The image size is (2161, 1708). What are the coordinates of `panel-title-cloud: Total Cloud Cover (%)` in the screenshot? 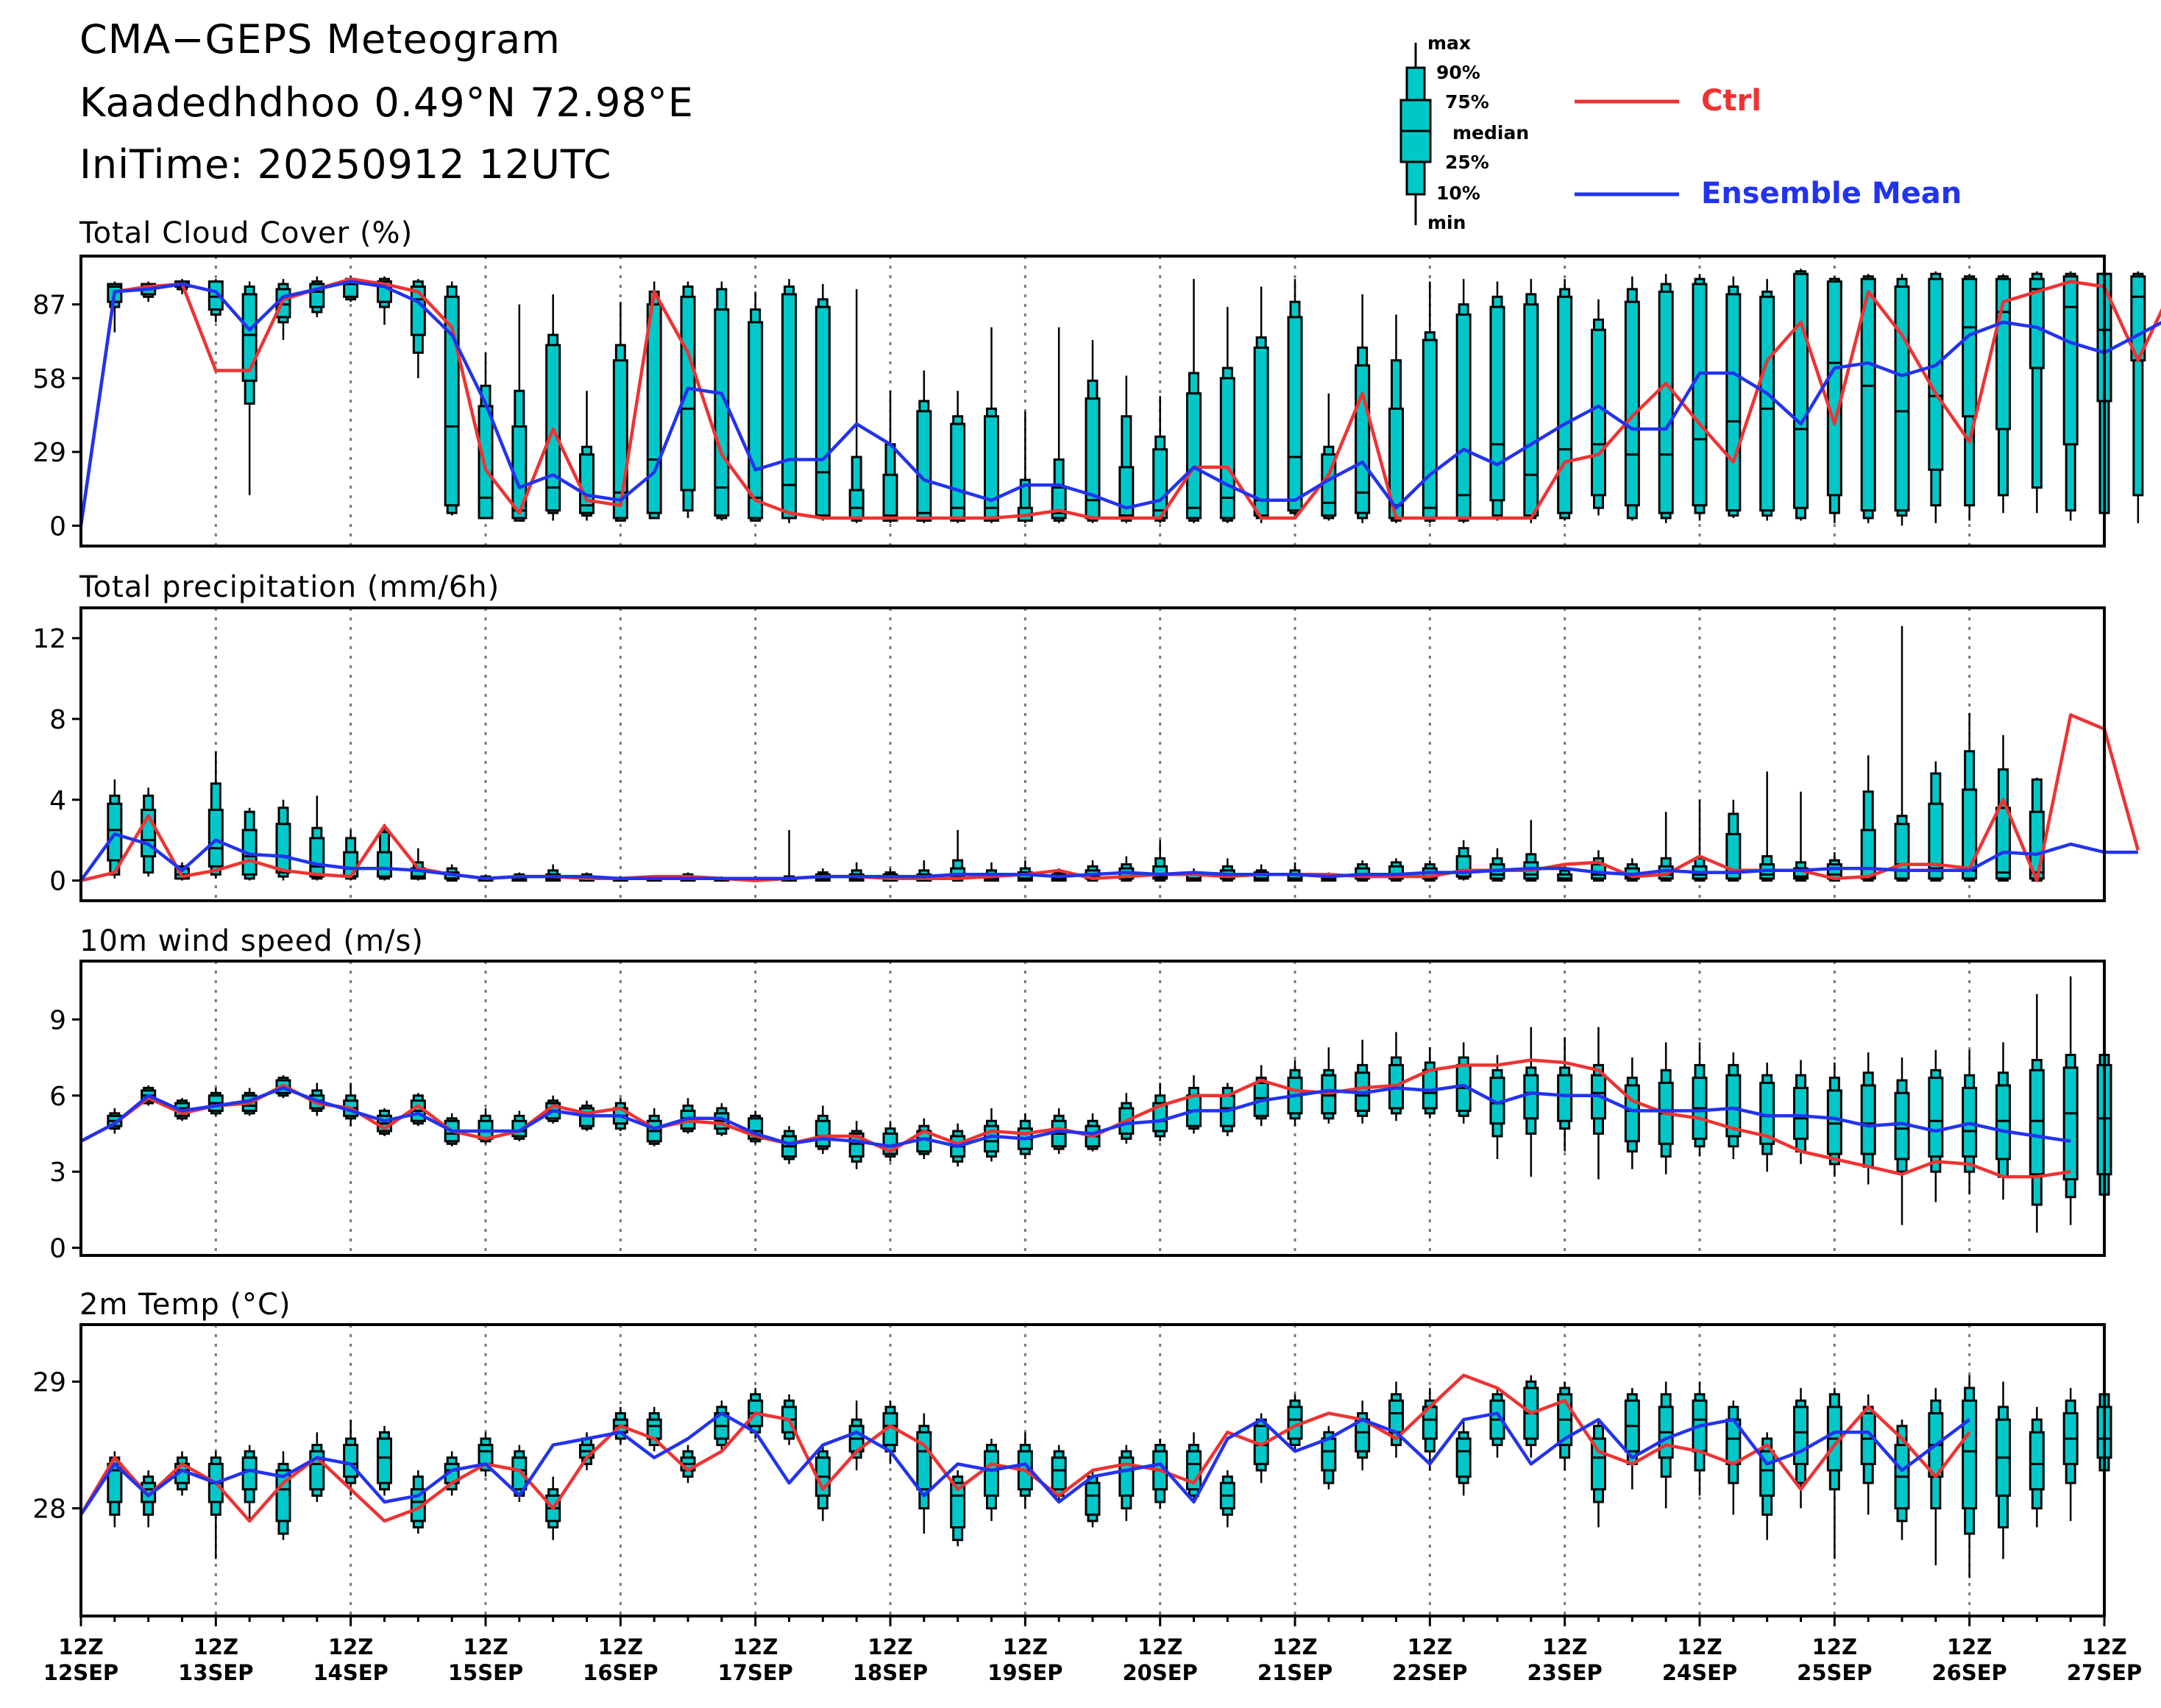 It's located at (246, 233).